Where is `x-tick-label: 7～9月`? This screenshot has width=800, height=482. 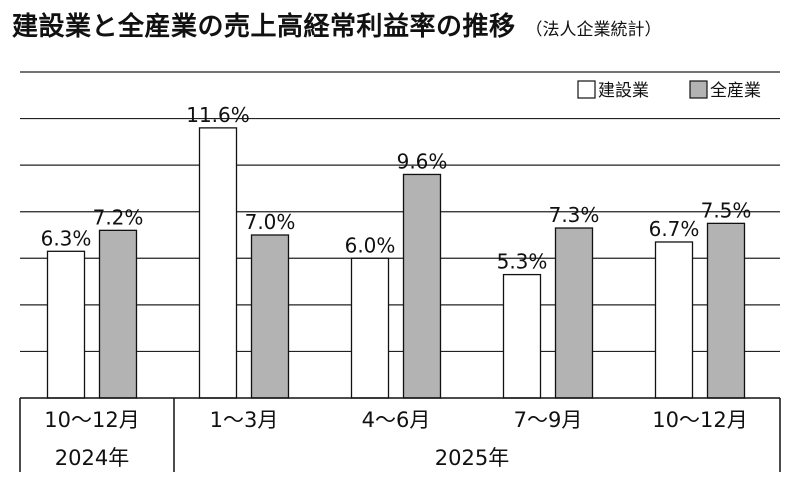 x-tick-label: 7～9月 is located at coordinates (548, 420).